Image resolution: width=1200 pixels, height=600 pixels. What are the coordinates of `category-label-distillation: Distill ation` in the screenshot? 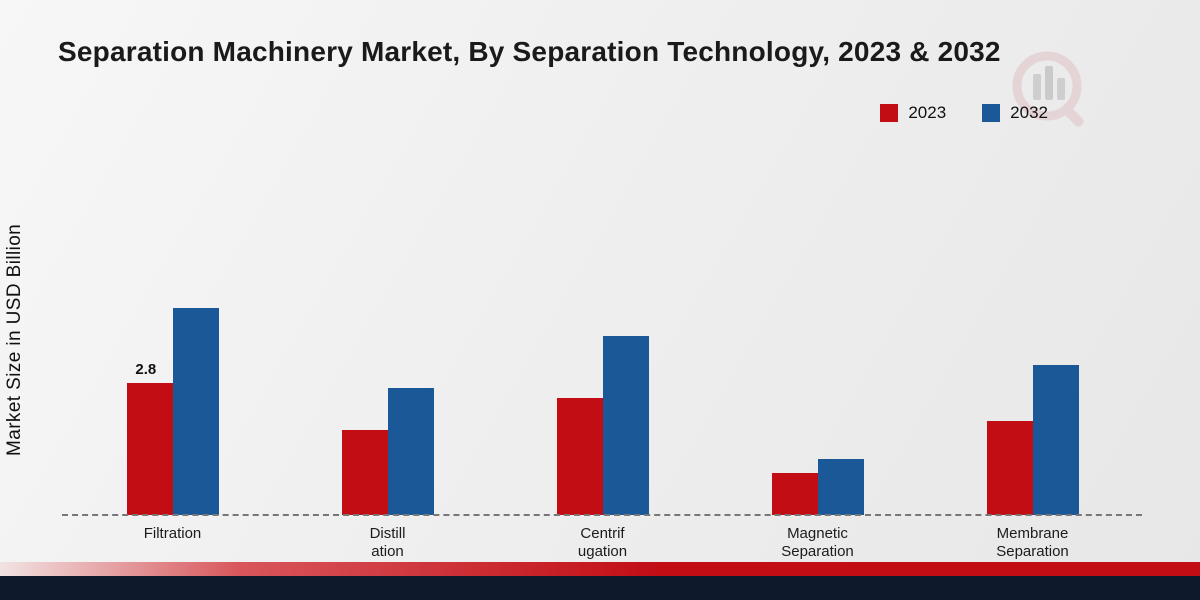 It's located at (387, 542).